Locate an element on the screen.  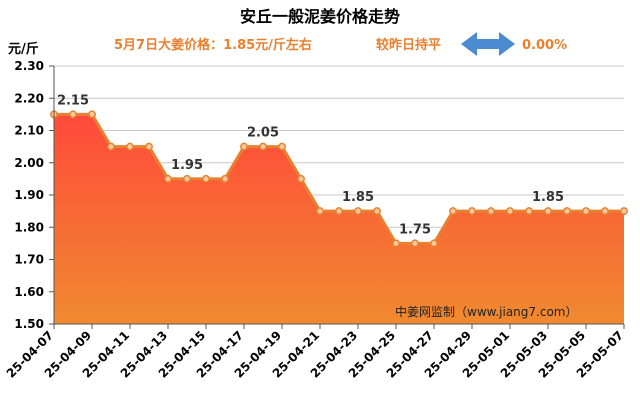
data-label: 1.75 is located at coordinates (415, 229).